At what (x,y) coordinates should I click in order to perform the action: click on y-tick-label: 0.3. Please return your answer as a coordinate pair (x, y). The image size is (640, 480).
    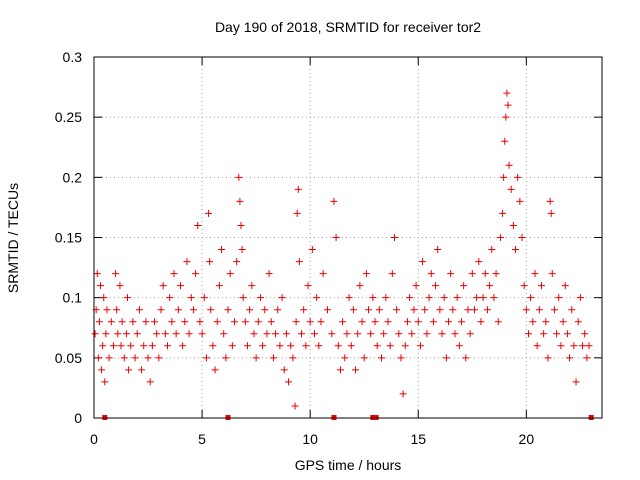
    Looking at the image, I should click on (73, 57).